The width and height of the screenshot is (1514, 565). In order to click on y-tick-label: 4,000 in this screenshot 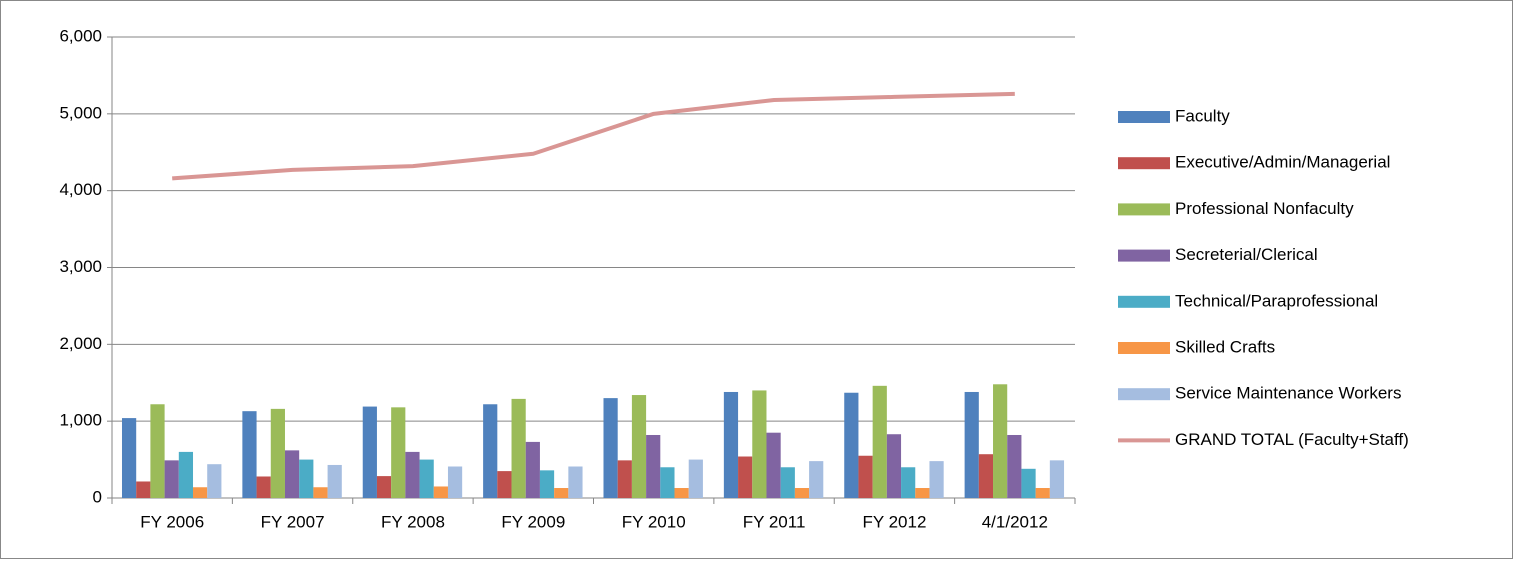, I will do `click(80, 189)`.